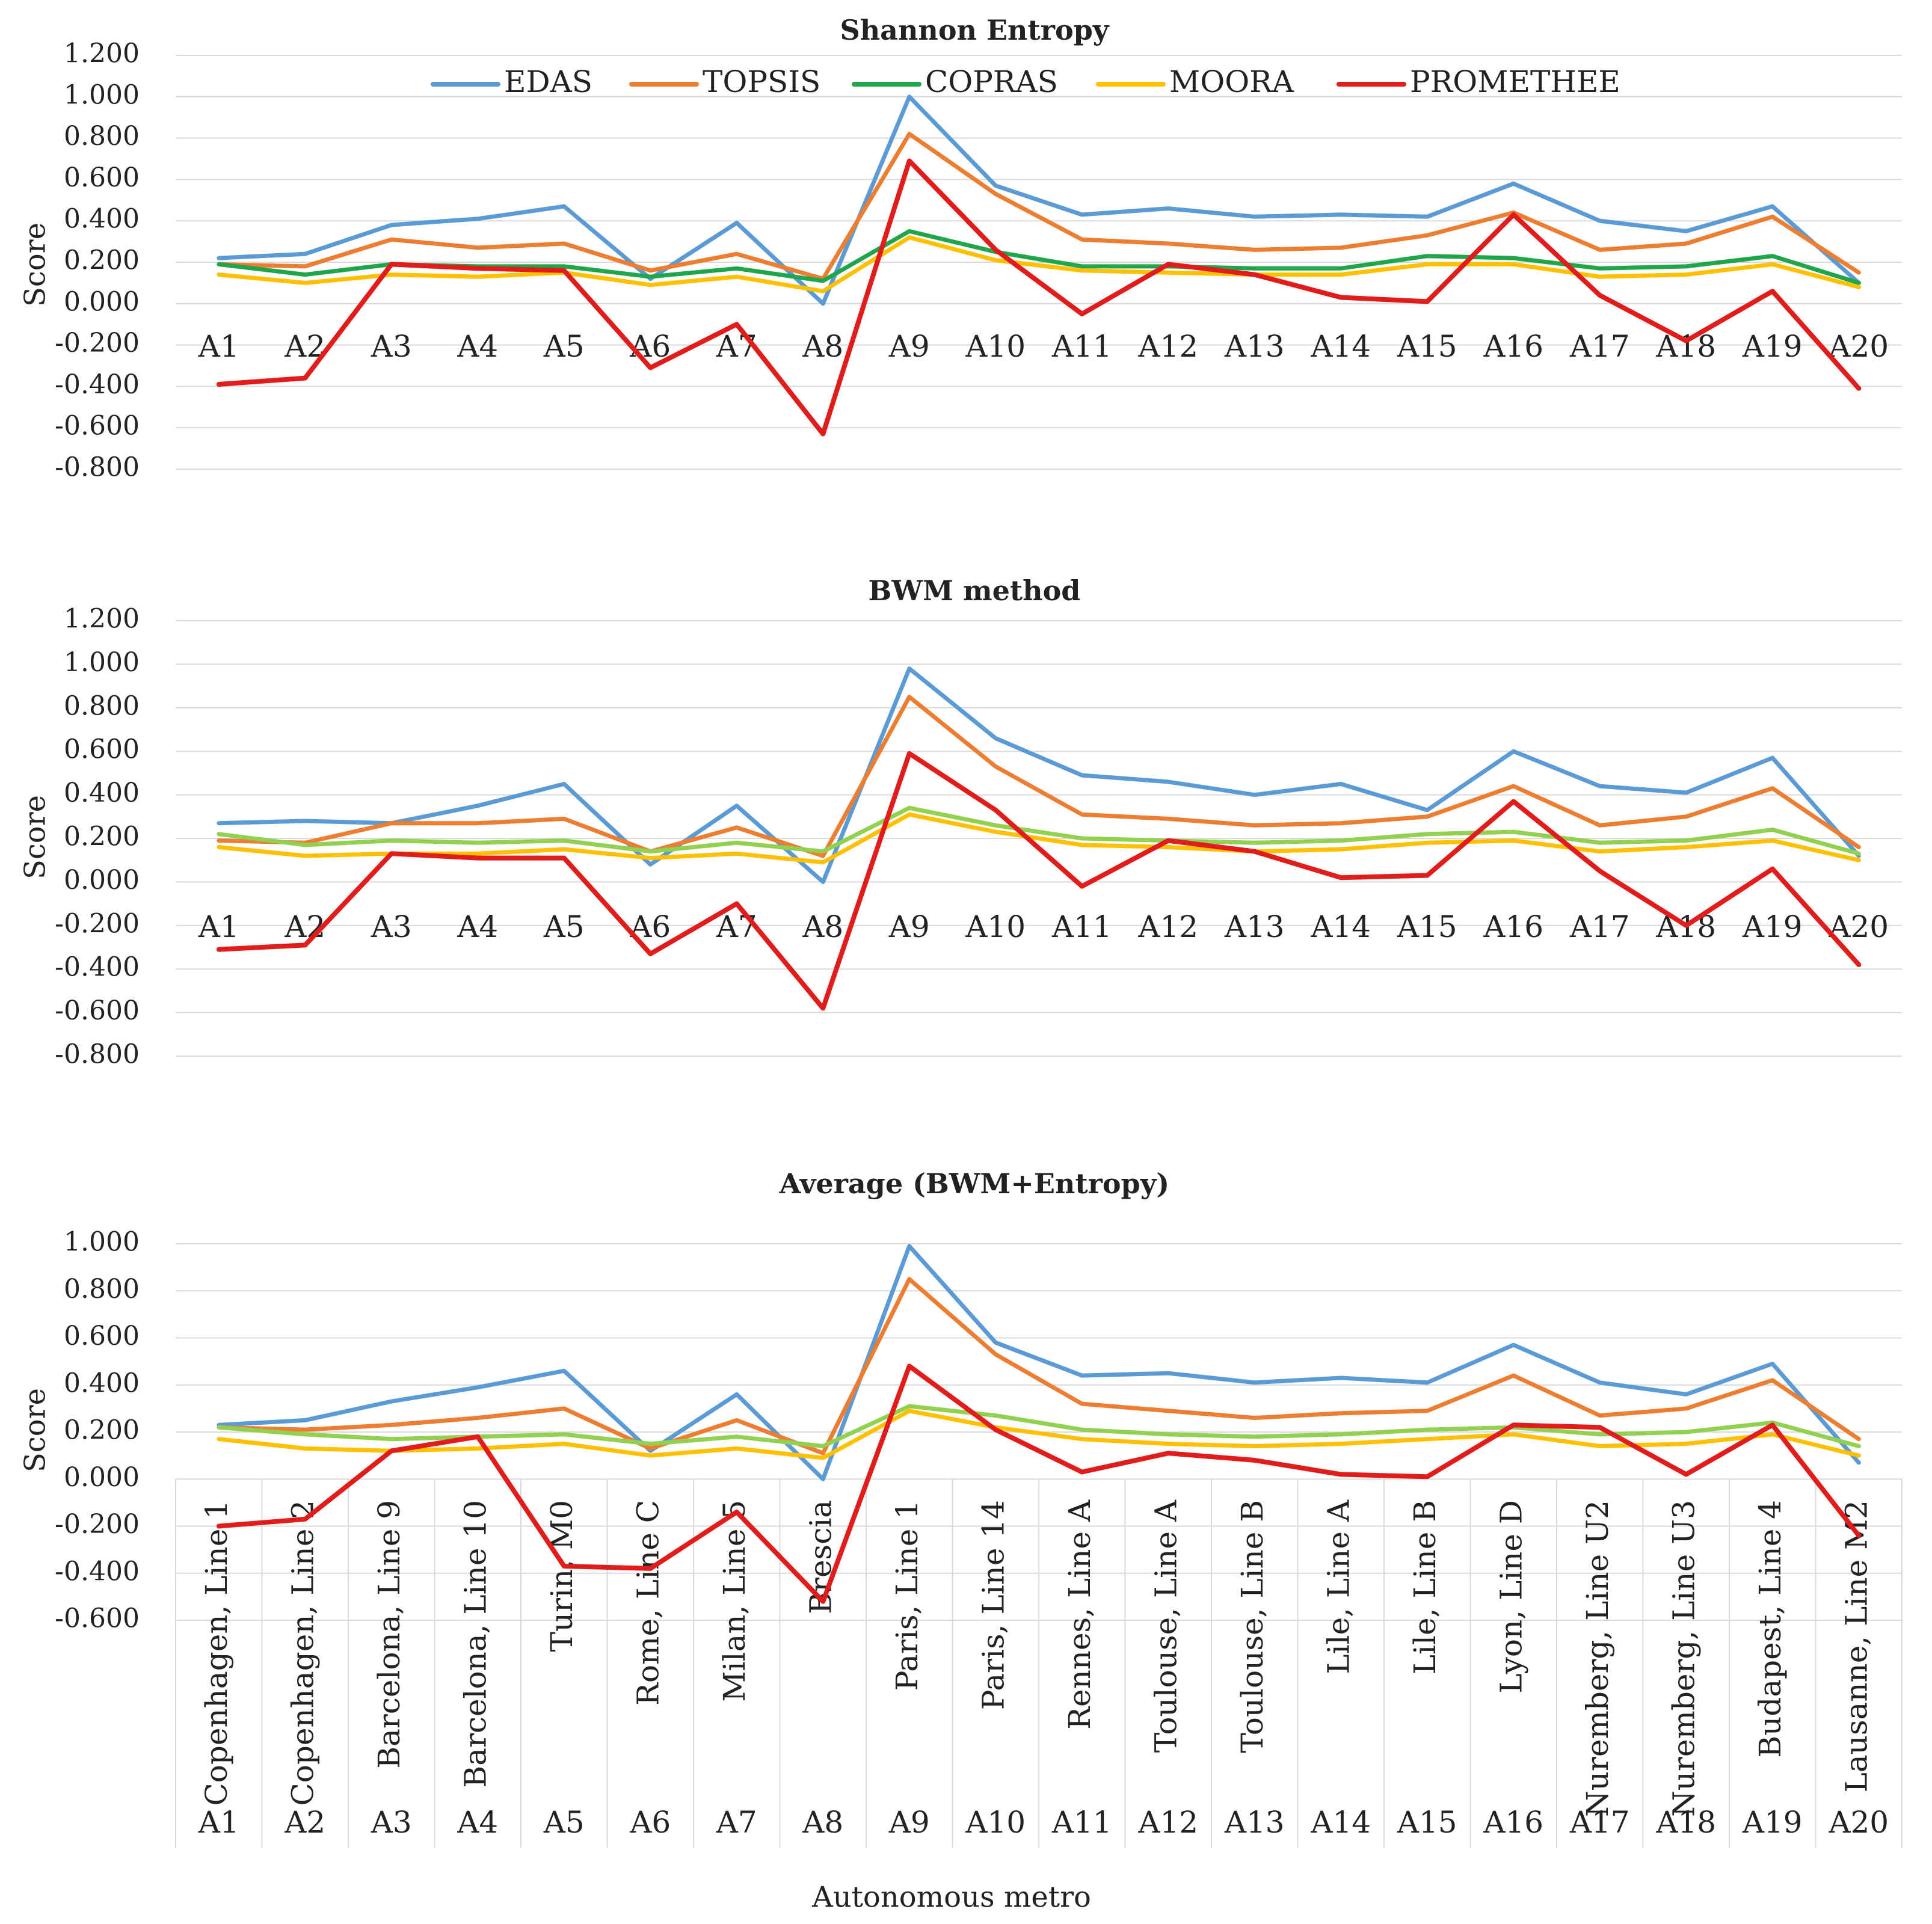 The width and height of the screenshot is (1932, 1924). I want to click on category-name-label: Rome, Line C, so click(647, 1603).